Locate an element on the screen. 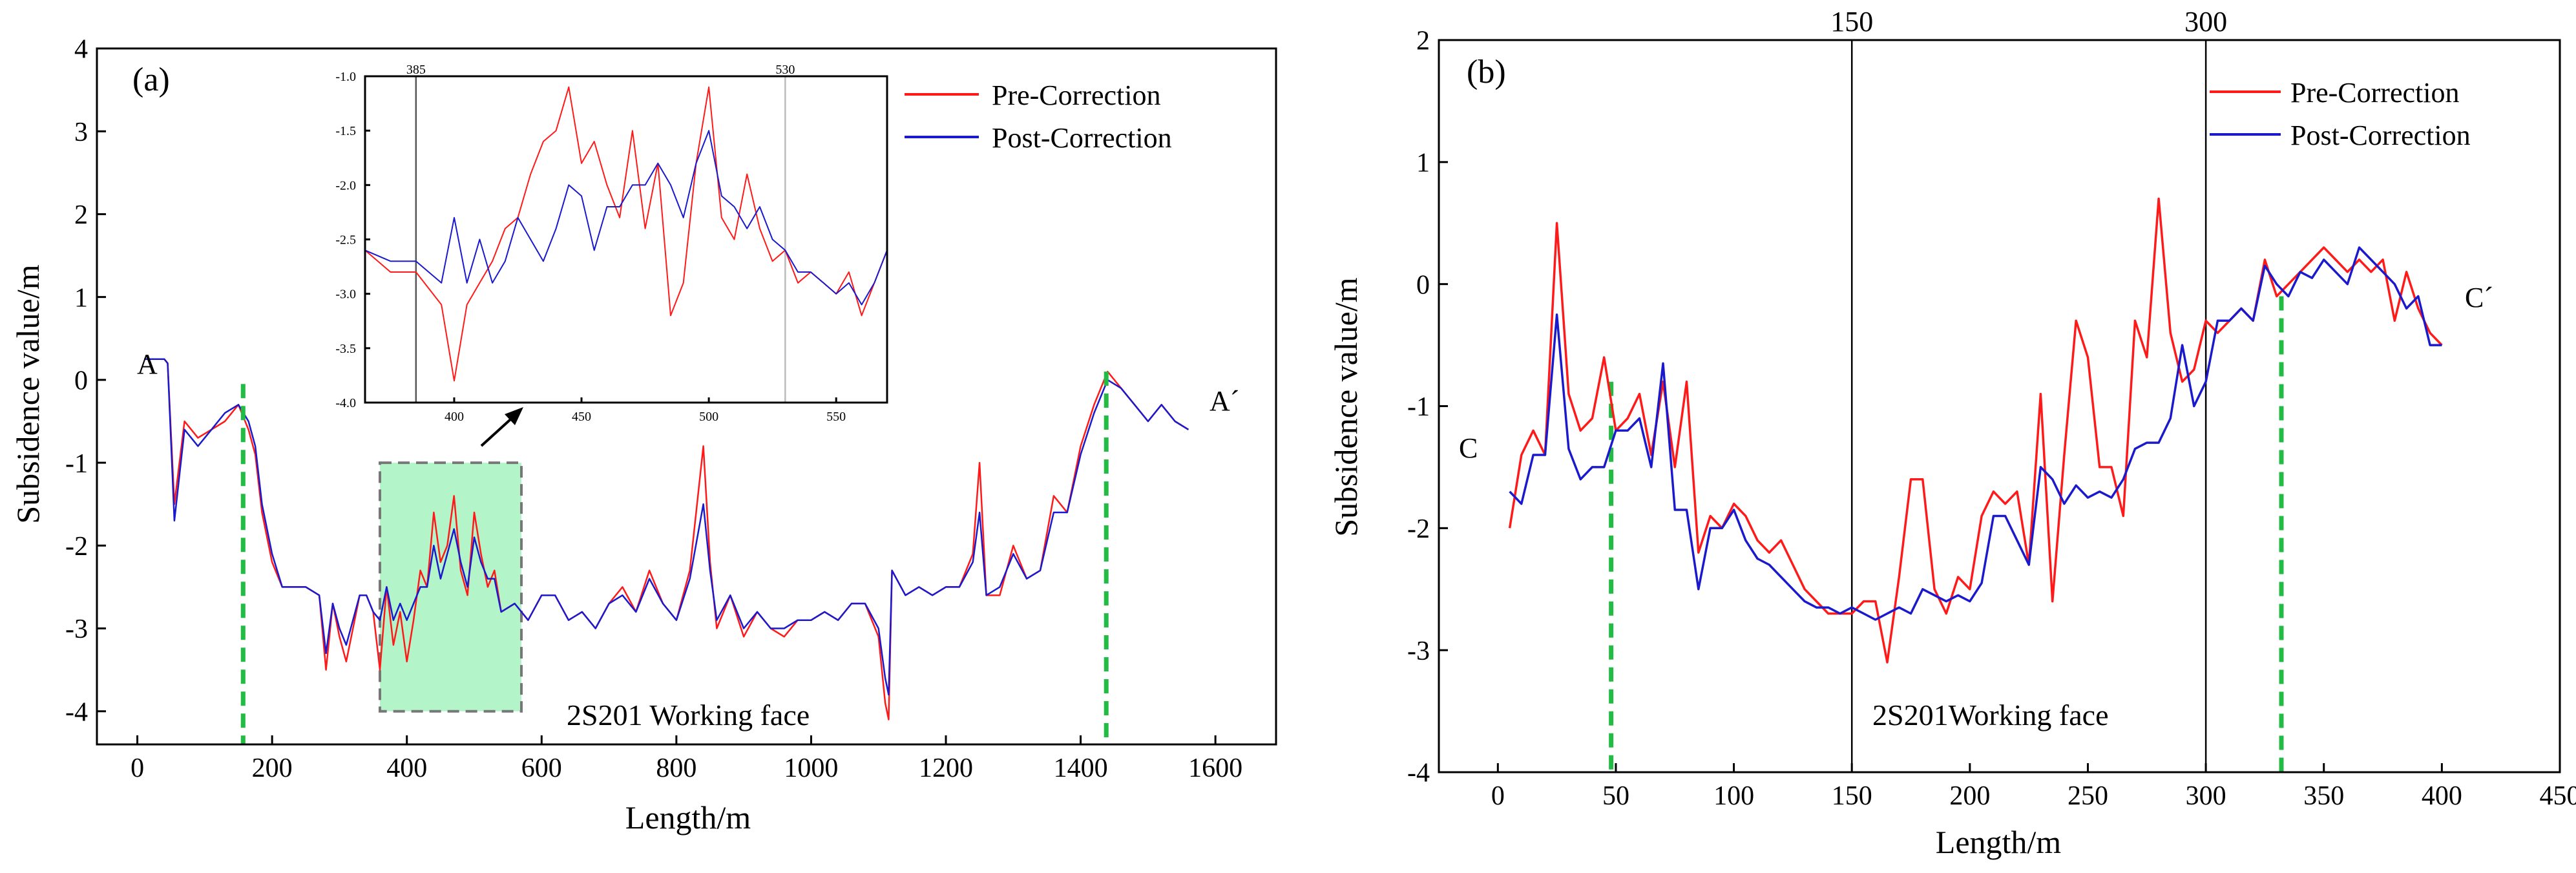  y-axis-title-a: Subsidence value/m is located at coordinates (28, 393).